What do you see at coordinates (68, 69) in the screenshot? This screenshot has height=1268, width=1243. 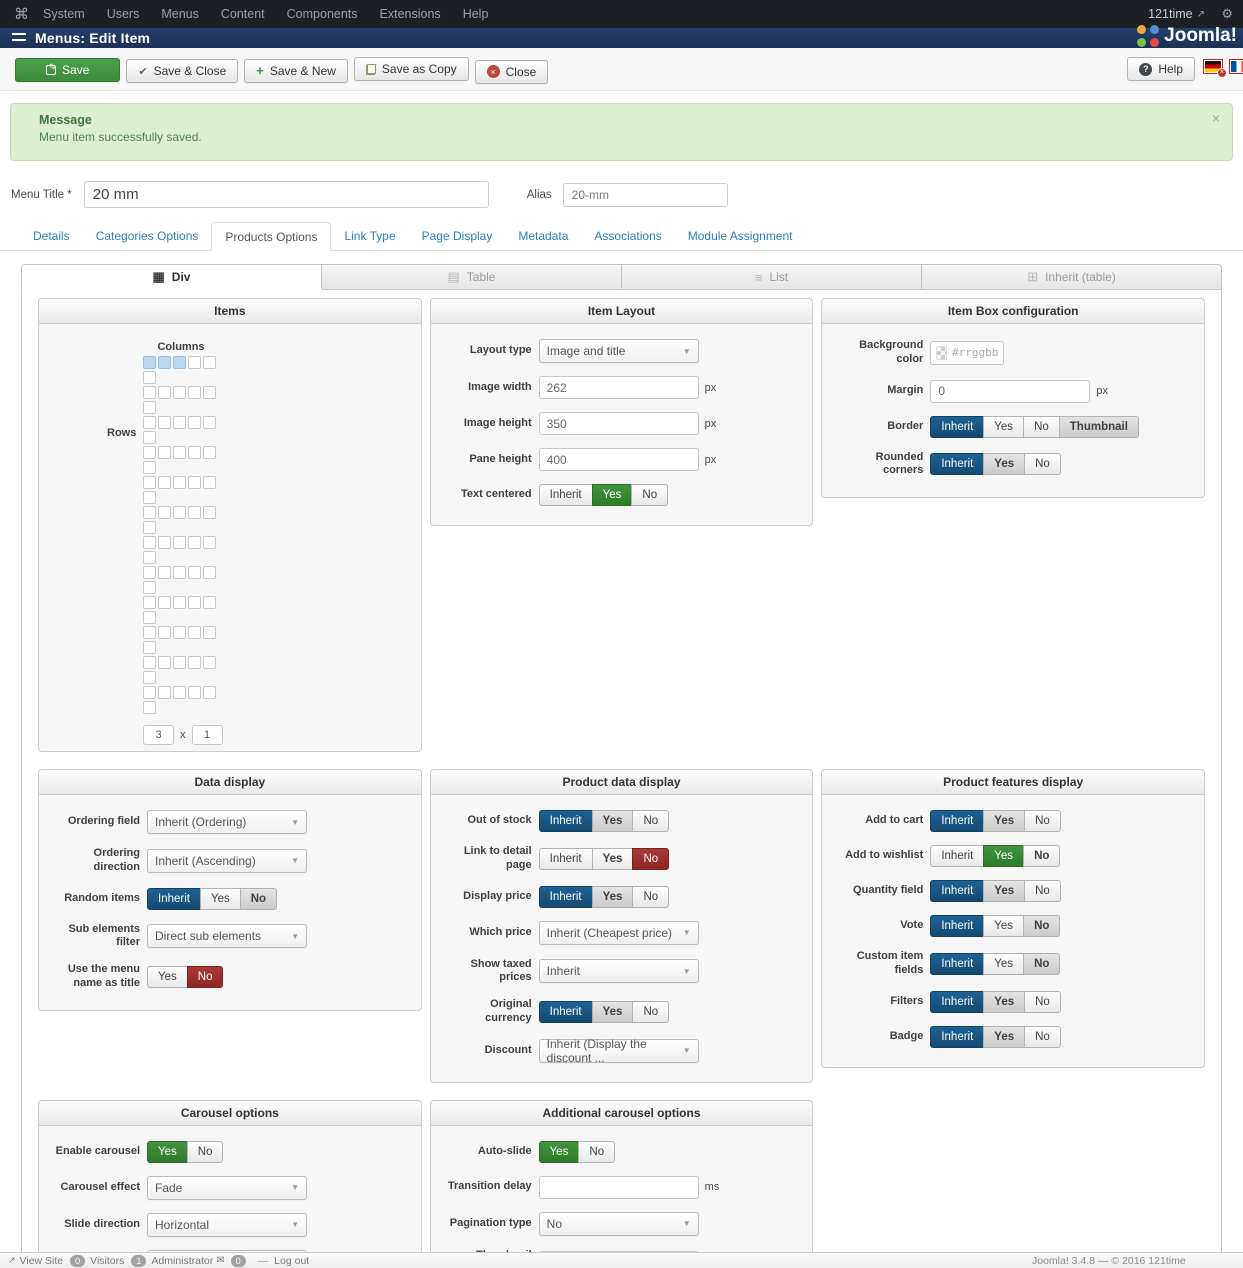 I see `save-button: Save` at bounding box center [68, 69].